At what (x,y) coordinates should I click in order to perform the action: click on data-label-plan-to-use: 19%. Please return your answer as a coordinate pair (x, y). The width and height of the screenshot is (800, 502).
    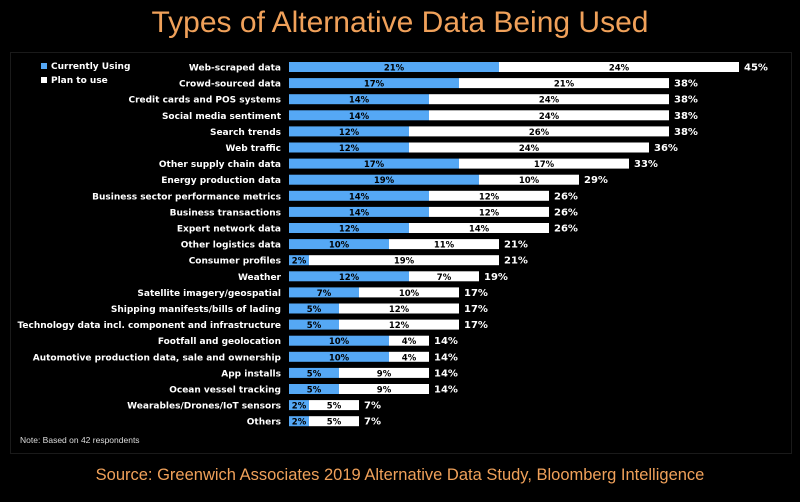
    Looking at the image, I should click on (404, 262).